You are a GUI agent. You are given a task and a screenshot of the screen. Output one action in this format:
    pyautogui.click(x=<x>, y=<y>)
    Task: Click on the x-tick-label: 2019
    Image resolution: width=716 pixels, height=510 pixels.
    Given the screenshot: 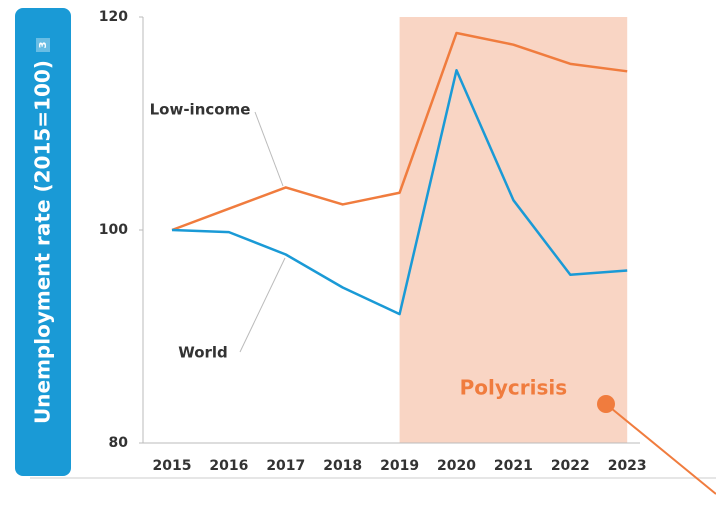 What is the action you would take?
    pyautogui.click(x=399, y=466)
    